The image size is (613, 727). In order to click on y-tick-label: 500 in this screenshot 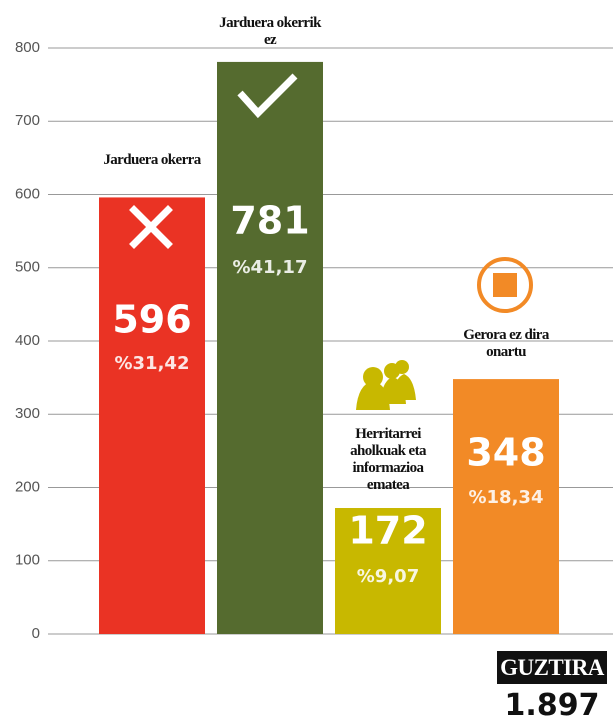, I will do `click(27, 267)`.